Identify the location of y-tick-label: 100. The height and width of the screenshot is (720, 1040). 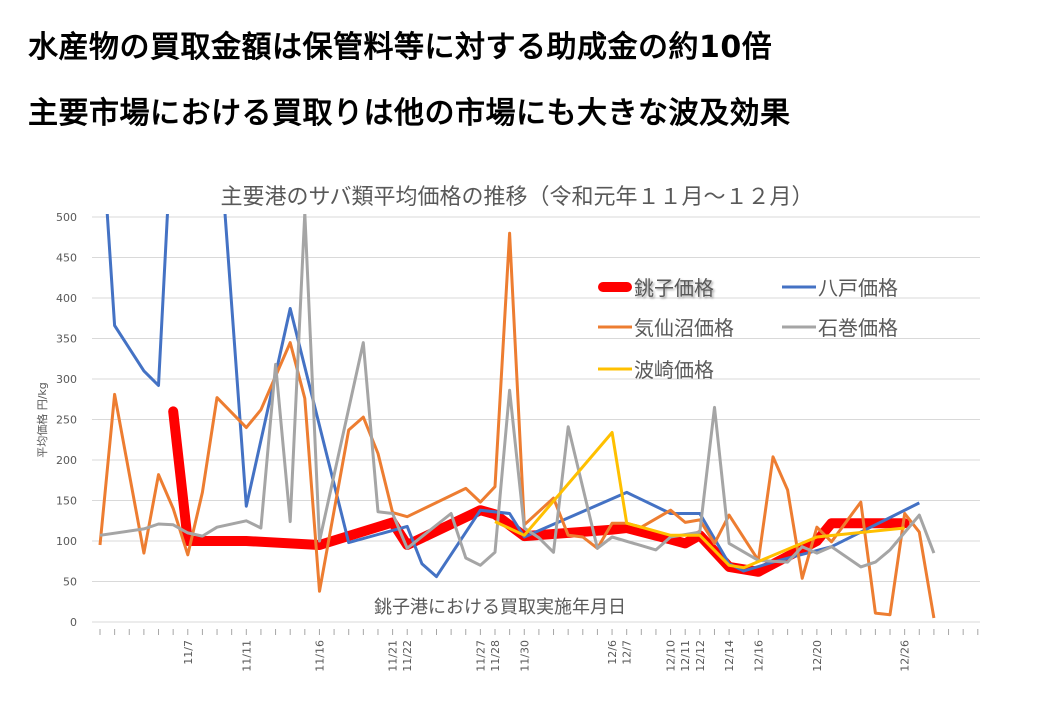
(66, 541).